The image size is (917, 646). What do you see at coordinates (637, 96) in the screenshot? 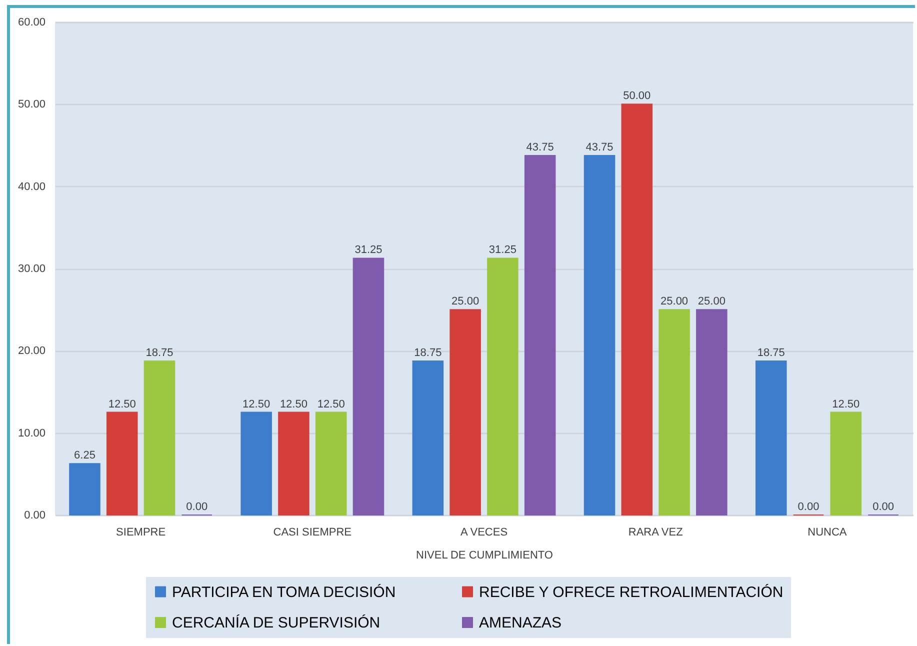
I see `data-label: 50.00` at bounding box center [637, 96].